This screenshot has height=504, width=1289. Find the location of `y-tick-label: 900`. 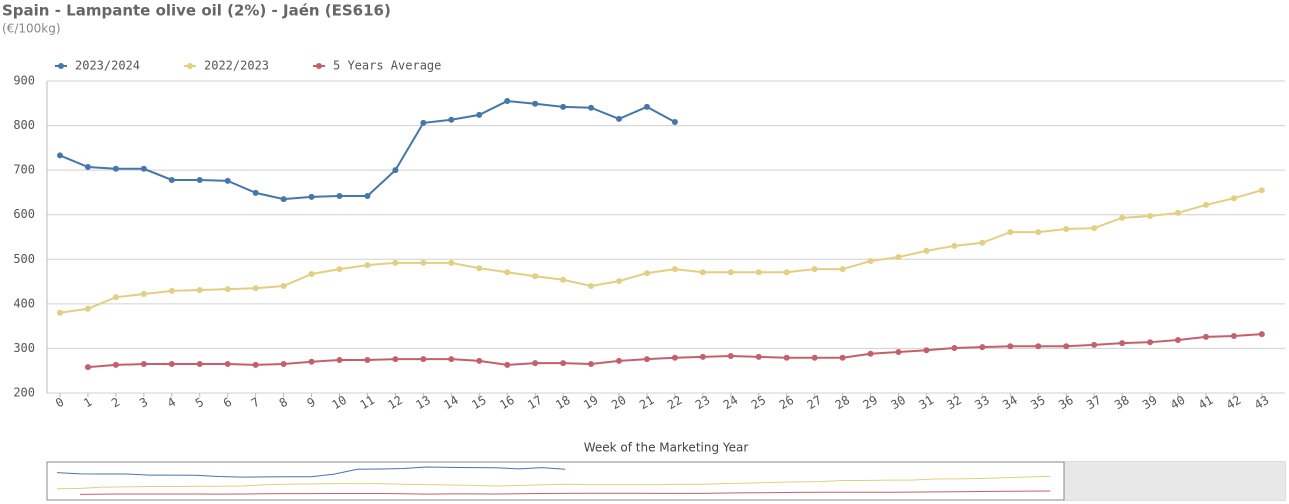

y-tick-label: 900 is located at coordinates (24, 81).